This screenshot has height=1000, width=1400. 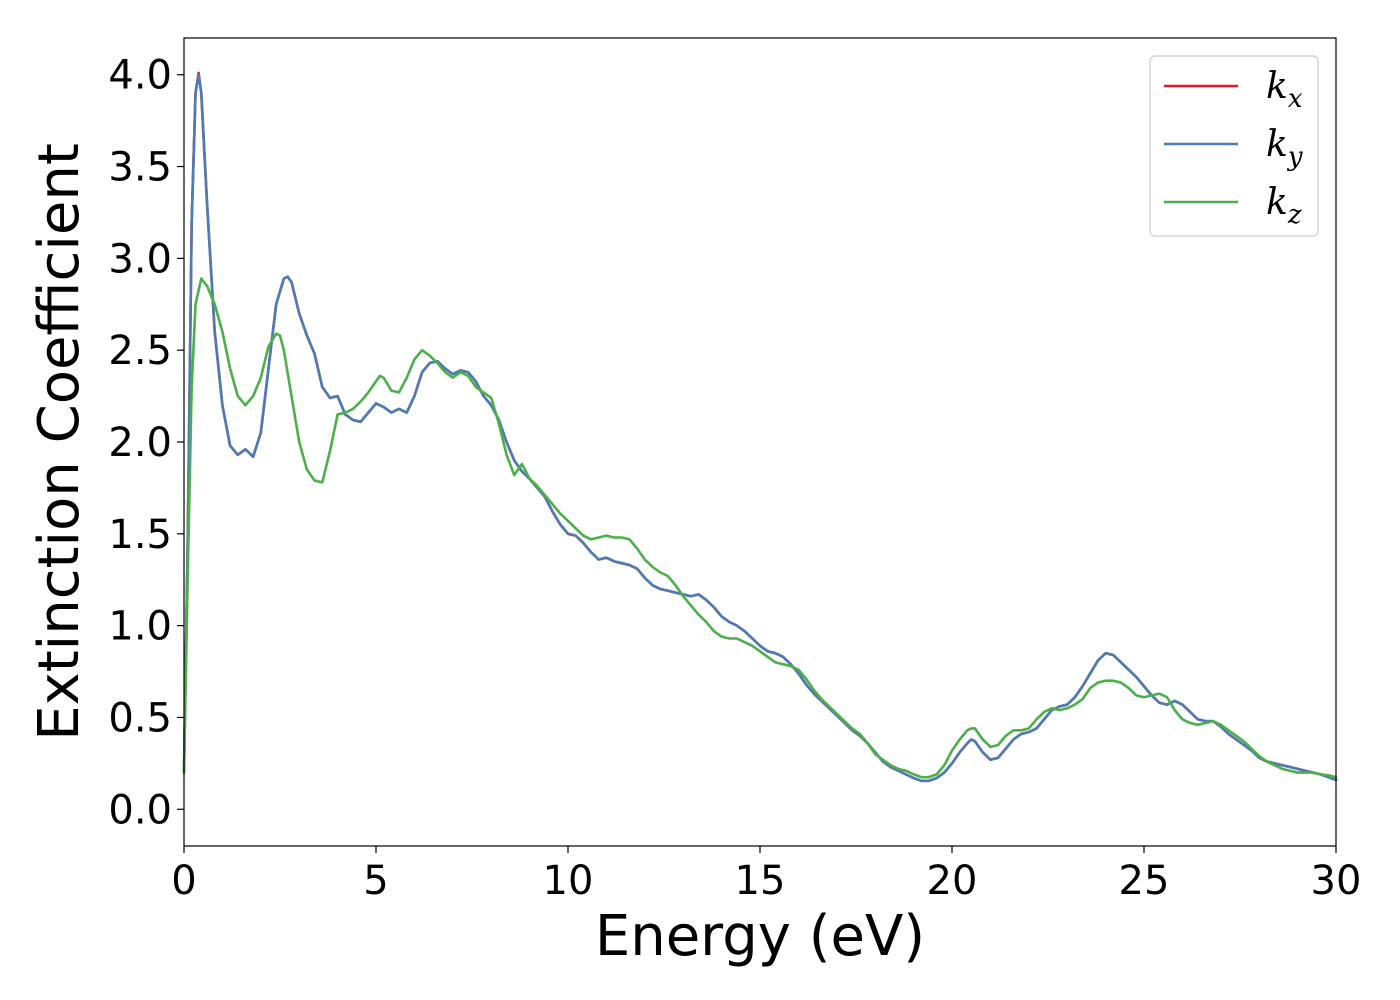 What do you see at coordinates (140, 627) in the screenshot?
I see `y-tick-label: 1.0` at bounding box center [140, 627].